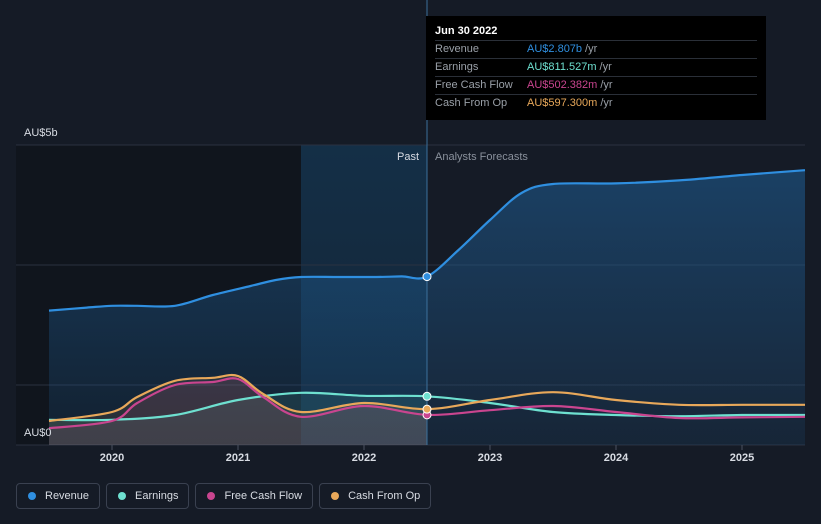 Image resolution: width=821 pixels, height=524 pixels. I want to click on x-tick-label: 2024, so click(616, 458).